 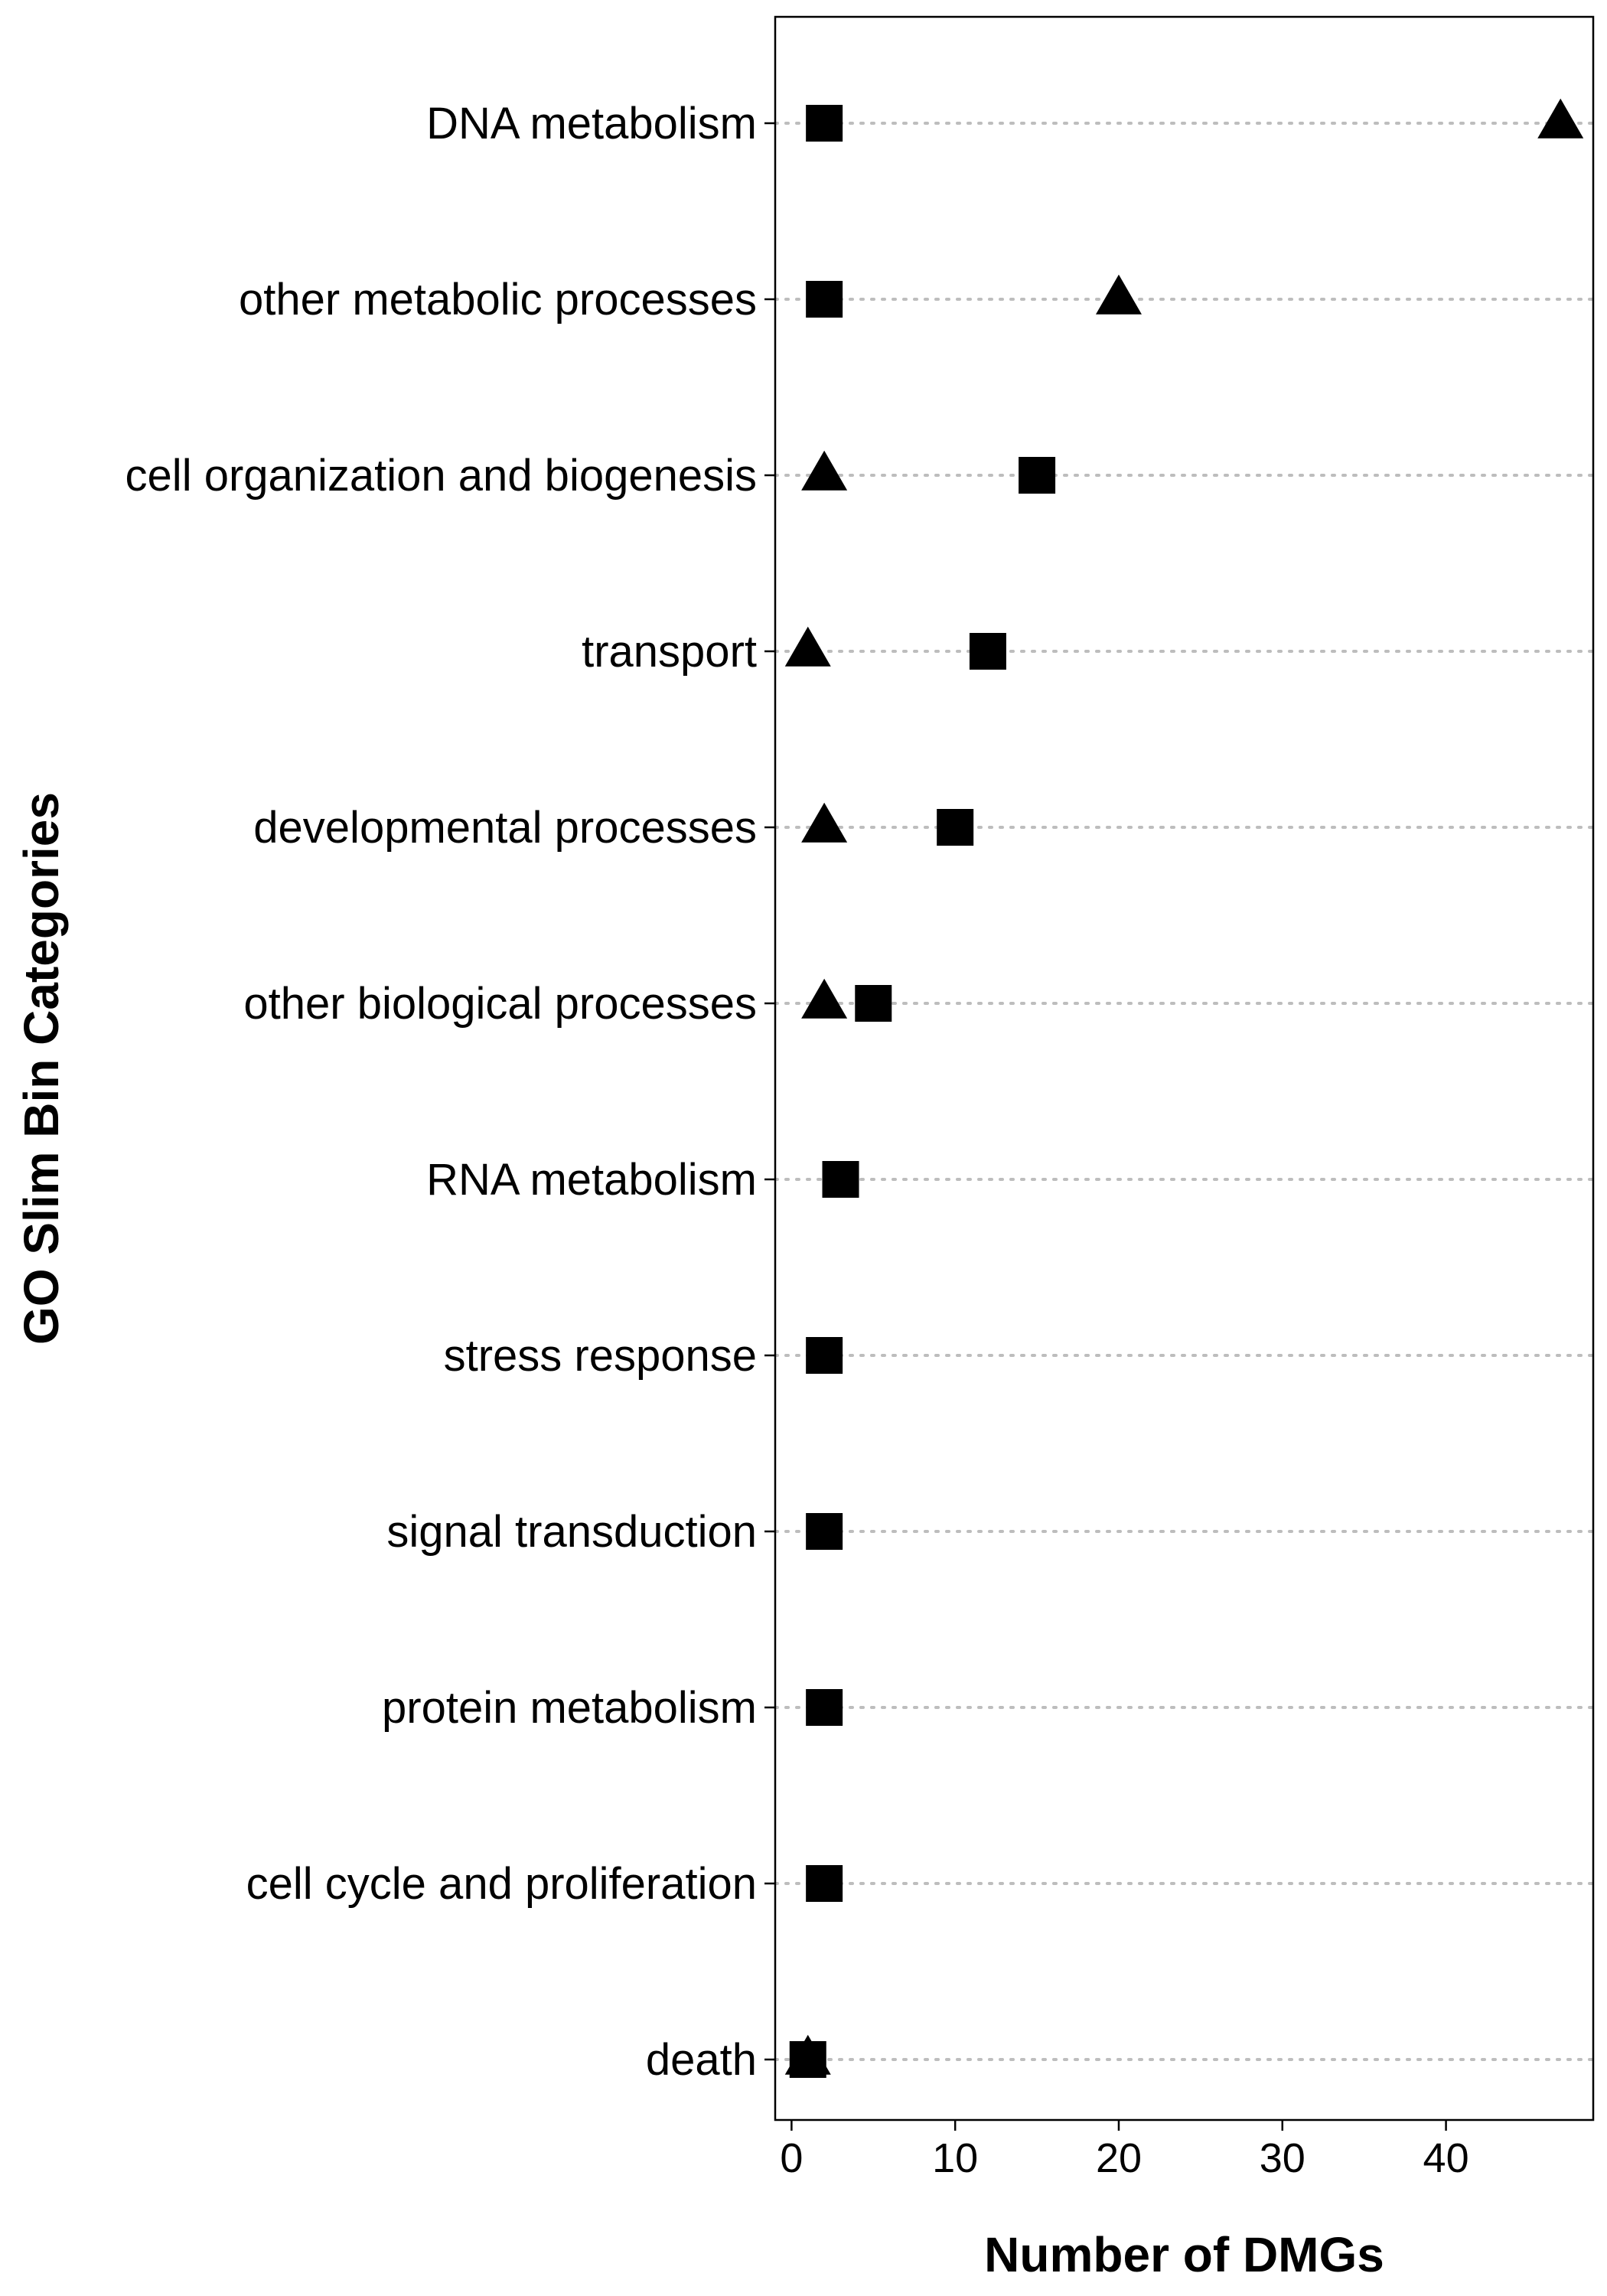 I want to click on y-tick-label: developmental processes, so click(x=505, y=828).